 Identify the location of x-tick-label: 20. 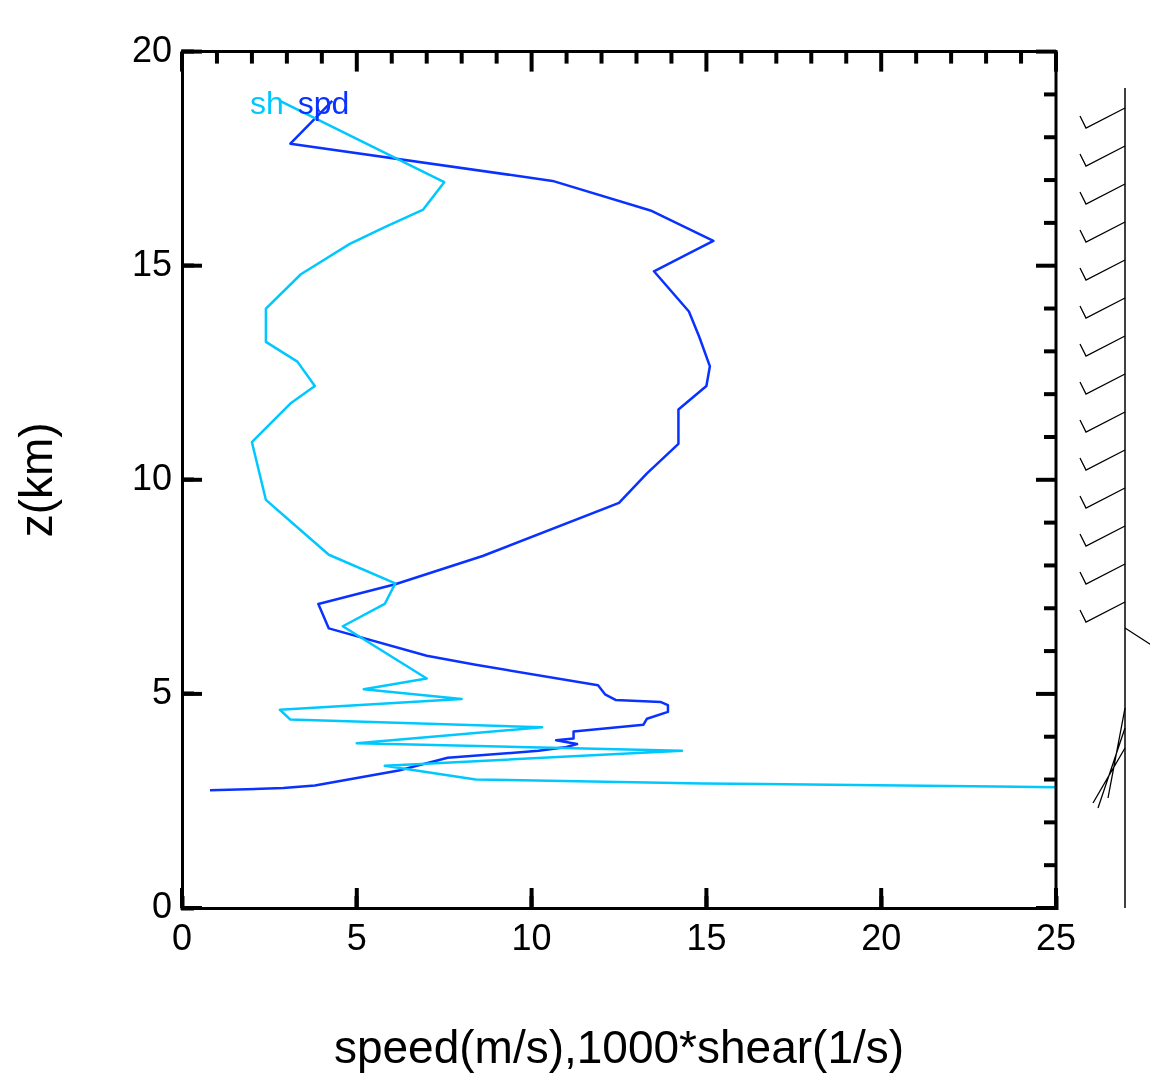
(881, 937).